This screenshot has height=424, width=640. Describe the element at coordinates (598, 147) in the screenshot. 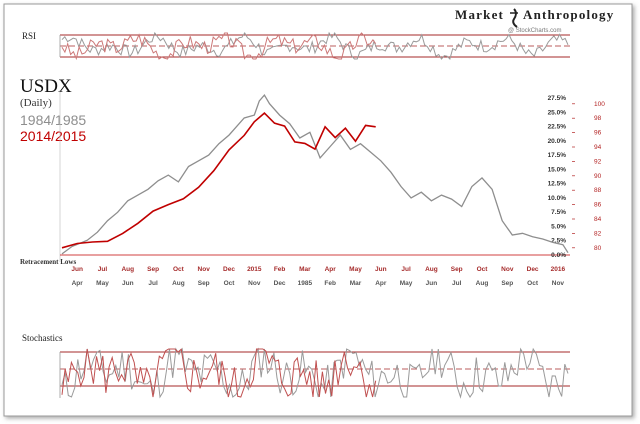

I see `right-tick-label: 94` at that location.